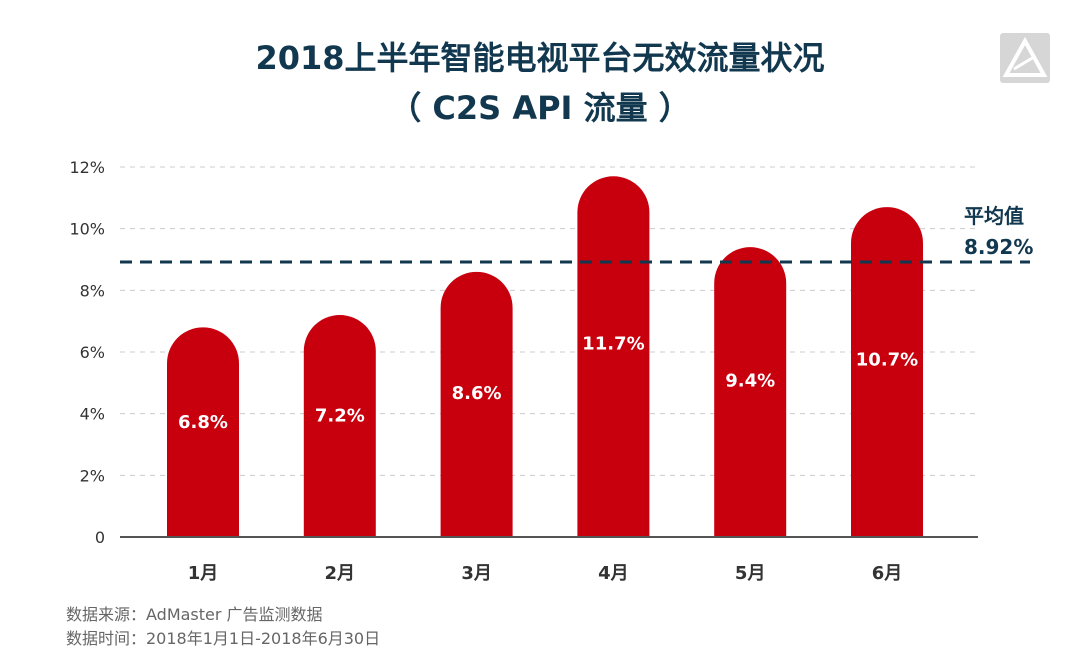 This screenshot has height=666, width=1080. Describe the element at coordinates (340, 573) in the screenshot. I see `x-tick-label: 2月` at that location.